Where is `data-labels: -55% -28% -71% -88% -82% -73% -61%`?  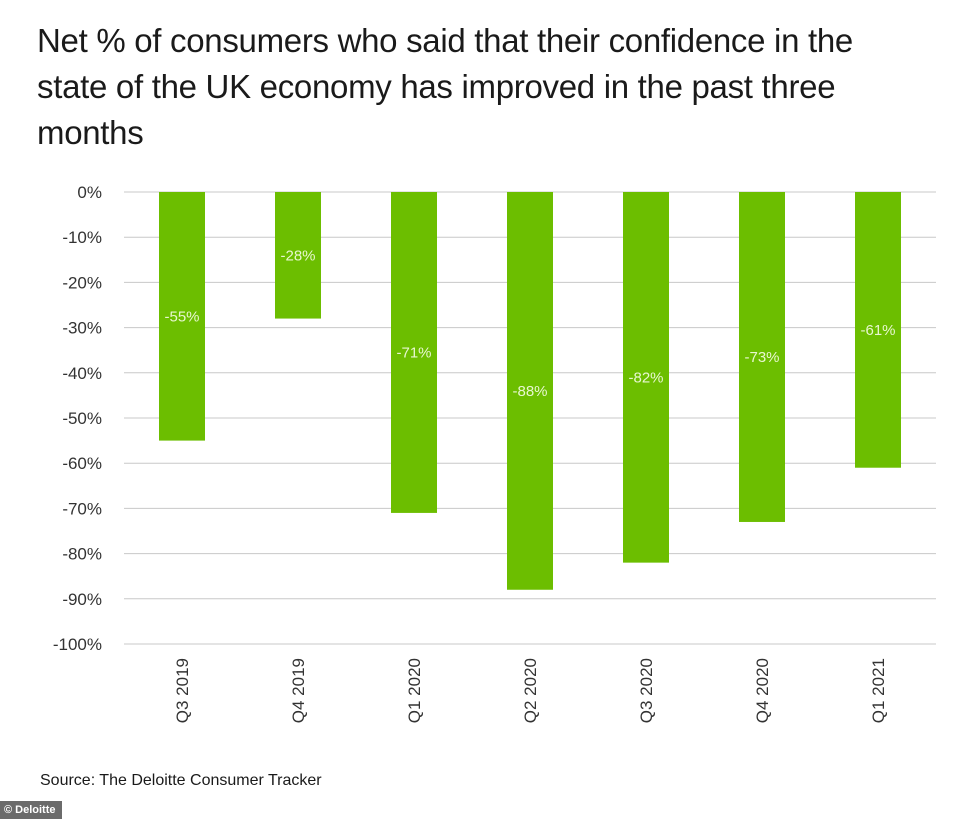
data-labels: -55% -28% -71% -88% -82% -73% -61% is located at coordinates (529, 323).